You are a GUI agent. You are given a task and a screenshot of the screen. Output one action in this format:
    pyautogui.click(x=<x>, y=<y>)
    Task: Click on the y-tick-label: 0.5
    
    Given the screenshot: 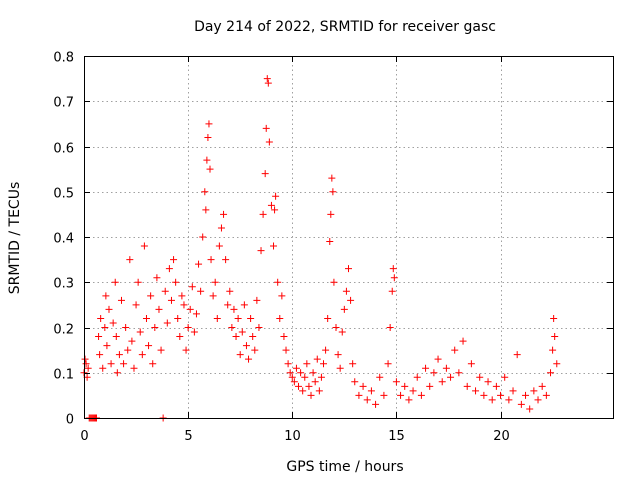 What is the action you would take?
    pyautogui.click(x=63, y=194)
    